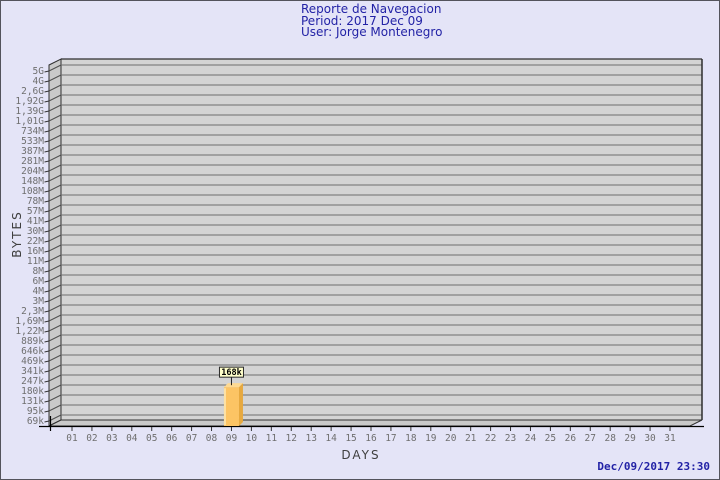  What do you see at coordinates (151, 438) in the screenshot?
I see `svg-text: 05` at bounding box center [151, 438].